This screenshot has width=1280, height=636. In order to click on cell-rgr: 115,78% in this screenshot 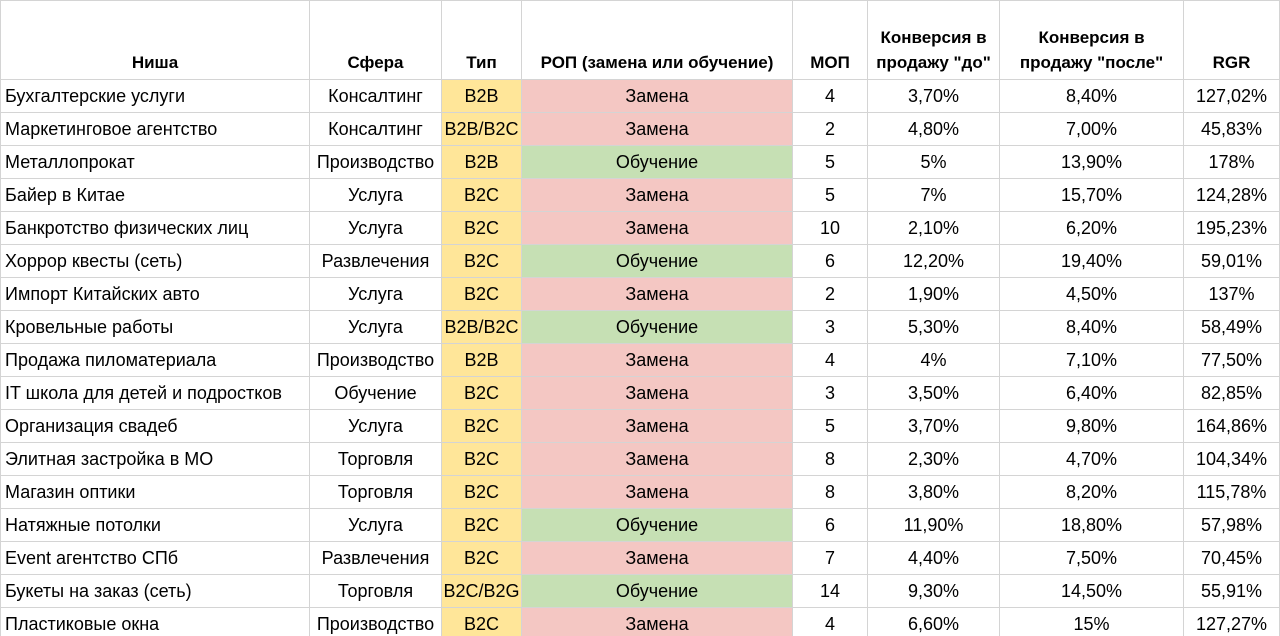, I will do `click(1231, 492)`.